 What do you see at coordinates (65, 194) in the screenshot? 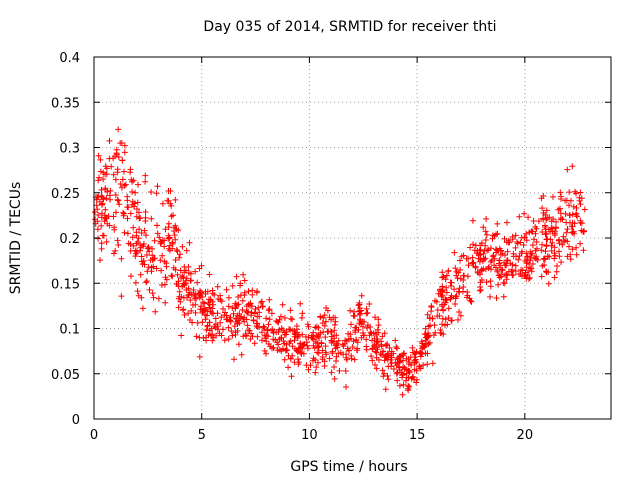
I see `y-tick-label: 0.25` at bounding box center [65, 194].